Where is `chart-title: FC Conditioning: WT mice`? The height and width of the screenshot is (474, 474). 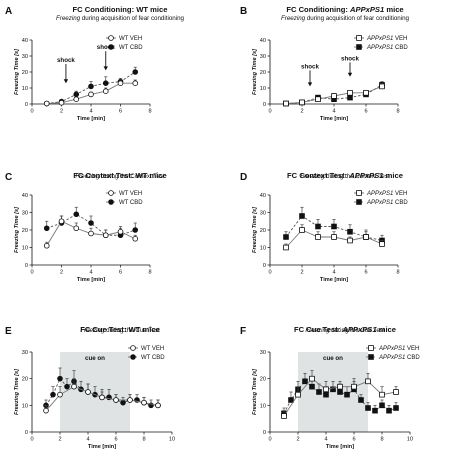
chart-title: FC Conditioning: WT mice is located at coordinates (120, 9).